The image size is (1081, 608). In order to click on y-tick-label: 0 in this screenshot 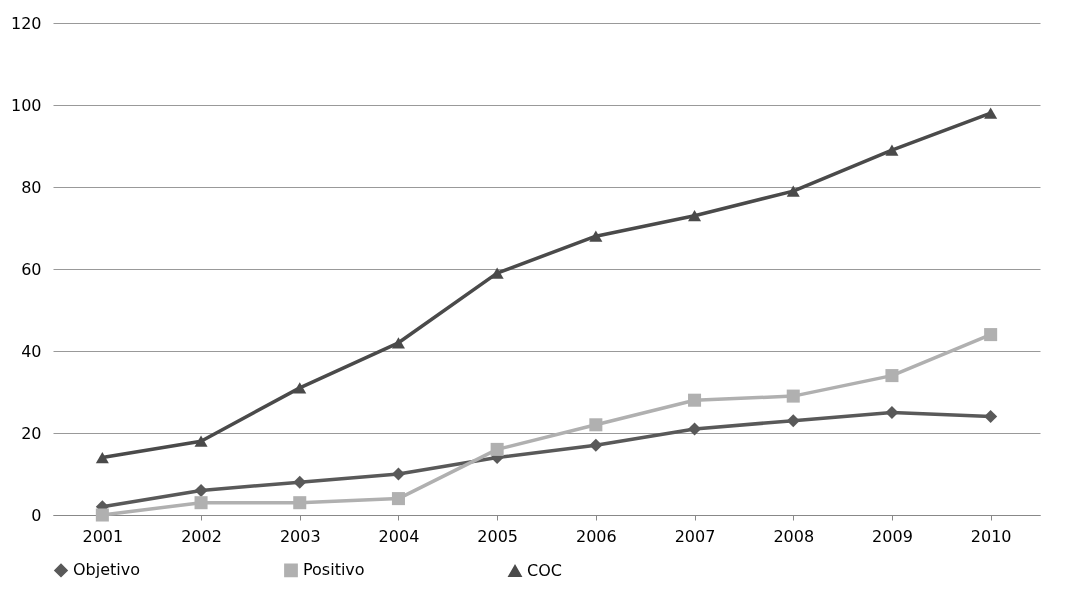, I will do `click(36, 515)`.